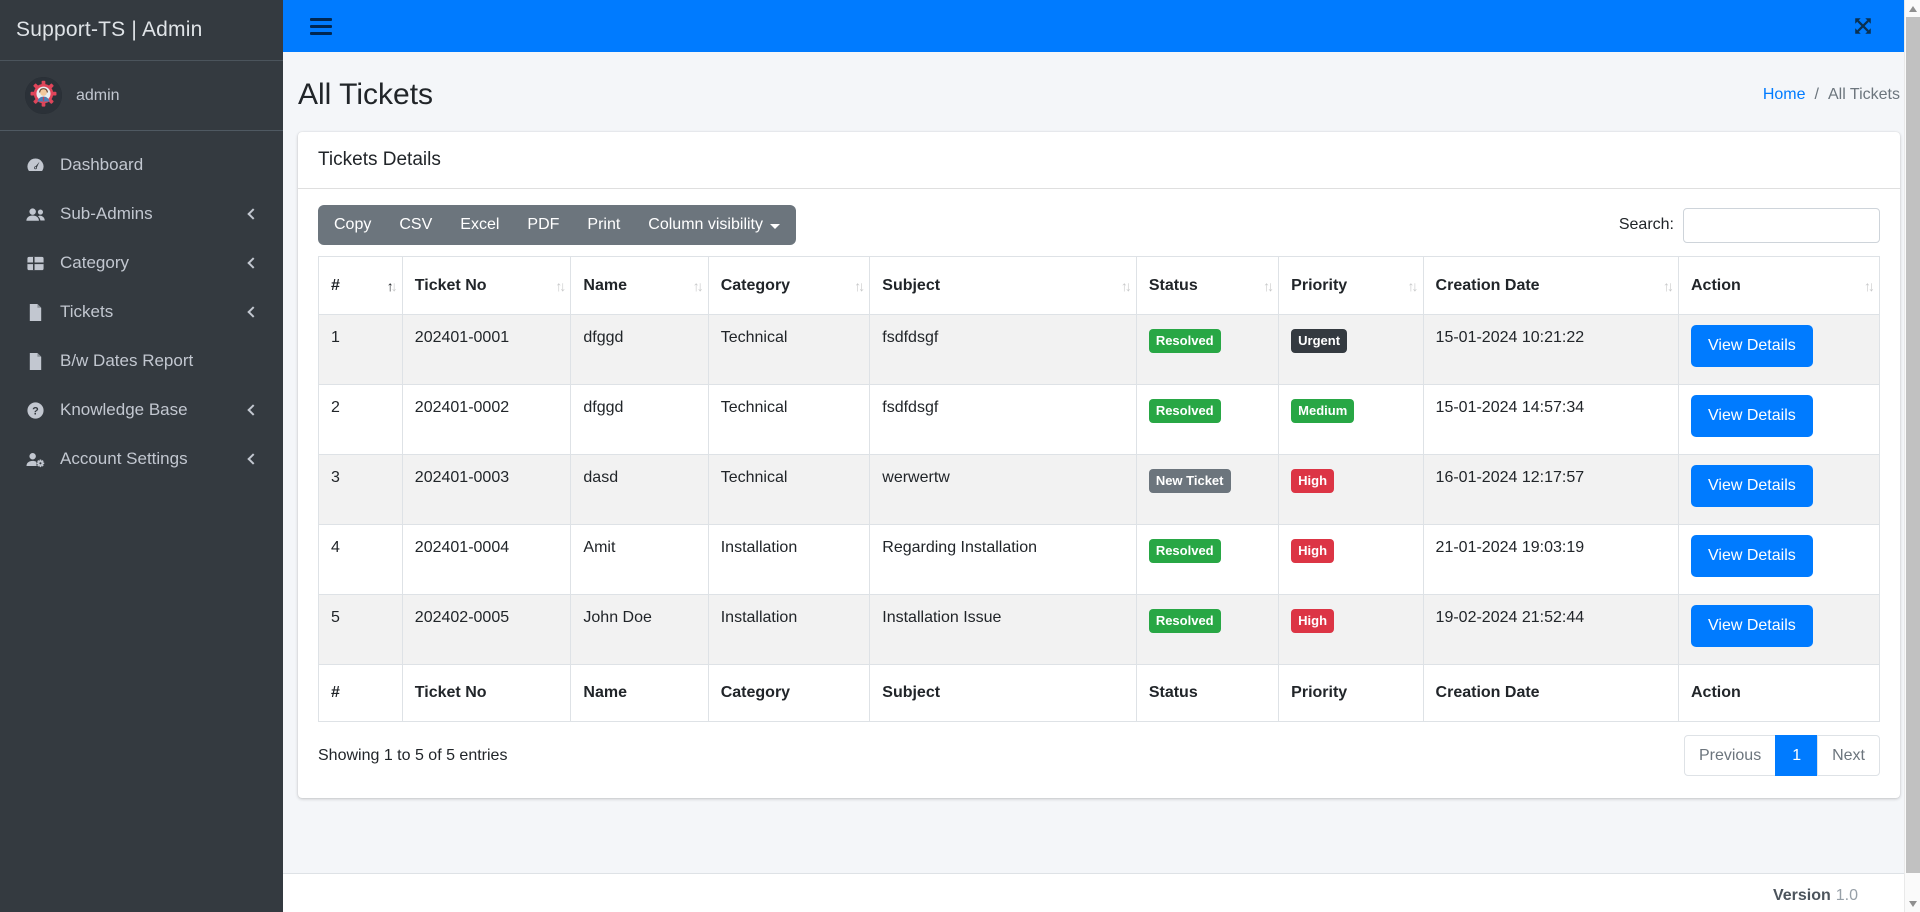 The width and height of the screenshot is (1920, 912). Describe the element at coordinates (604, 225) in the screenshot. I see `print-button: Print` at that location.